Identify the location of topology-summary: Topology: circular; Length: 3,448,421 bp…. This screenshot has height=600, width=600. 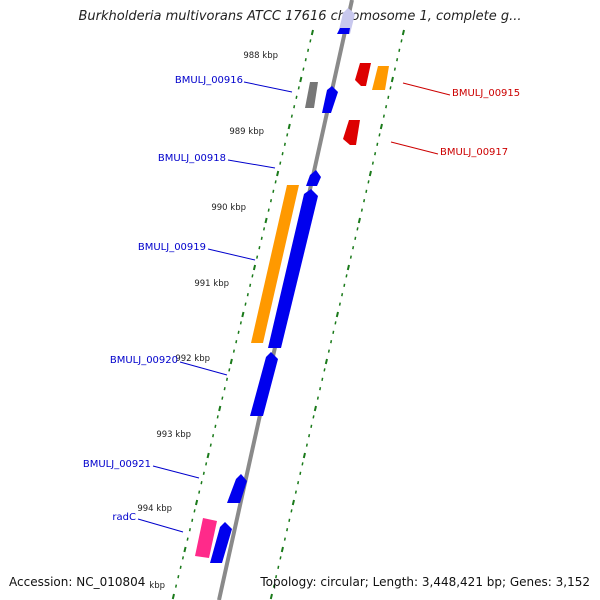
(425, 582).